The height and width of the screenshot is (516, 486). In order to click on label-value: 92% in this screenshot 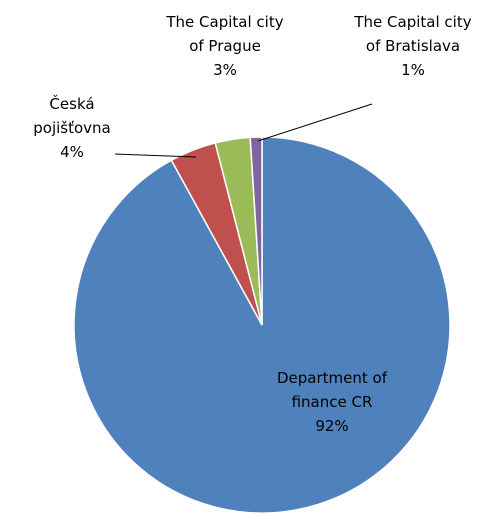, I will do `click(332, 426)`.